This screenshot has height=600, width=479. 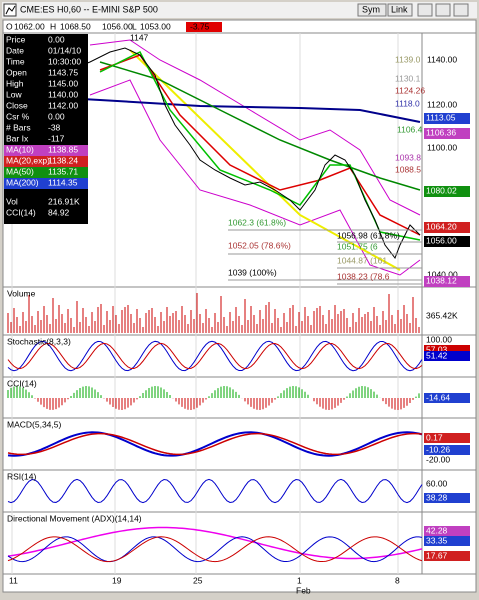 What do you see at coordinates (259, 245) in the screenshot?
I see `fib-label: 1052.05 (78.6%)` at bounding box center [259, 245].